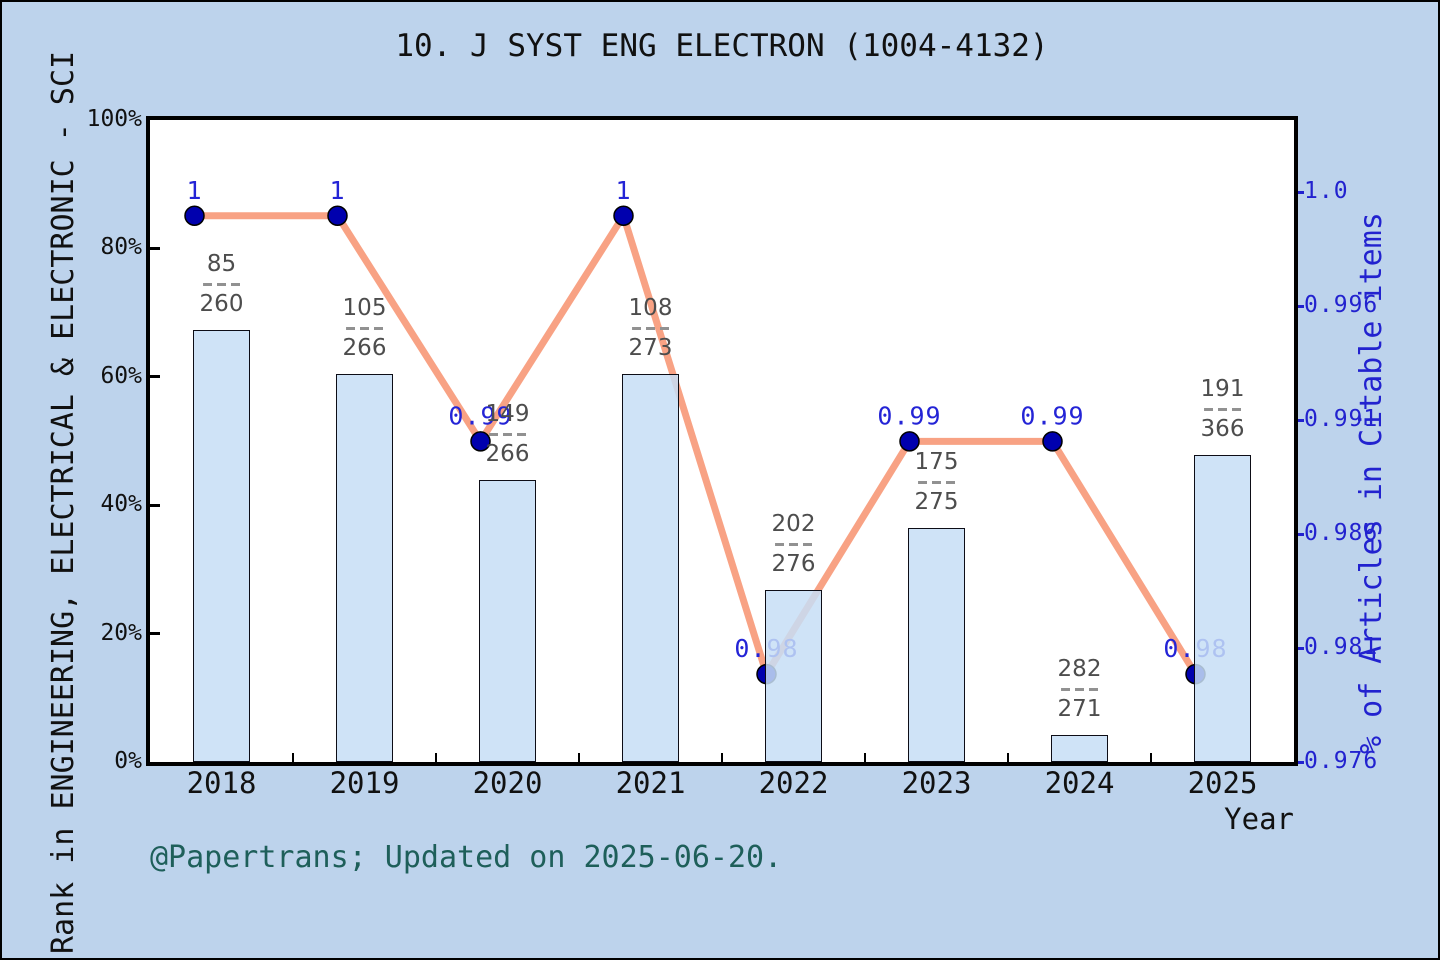 The width and height of the screenshot is (1440, 960). Describe the element at coordinates (936, 502) in the screenshot. I see `fraction-denominator: 275` at that location.